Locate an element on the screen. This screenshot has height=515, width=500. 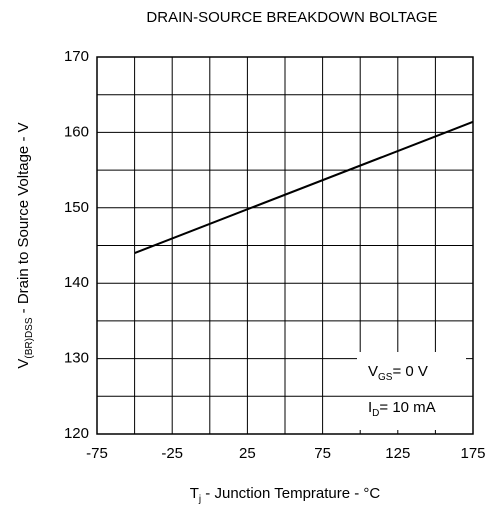
y-tick-label: 150 is located at coordinates (76, 207).